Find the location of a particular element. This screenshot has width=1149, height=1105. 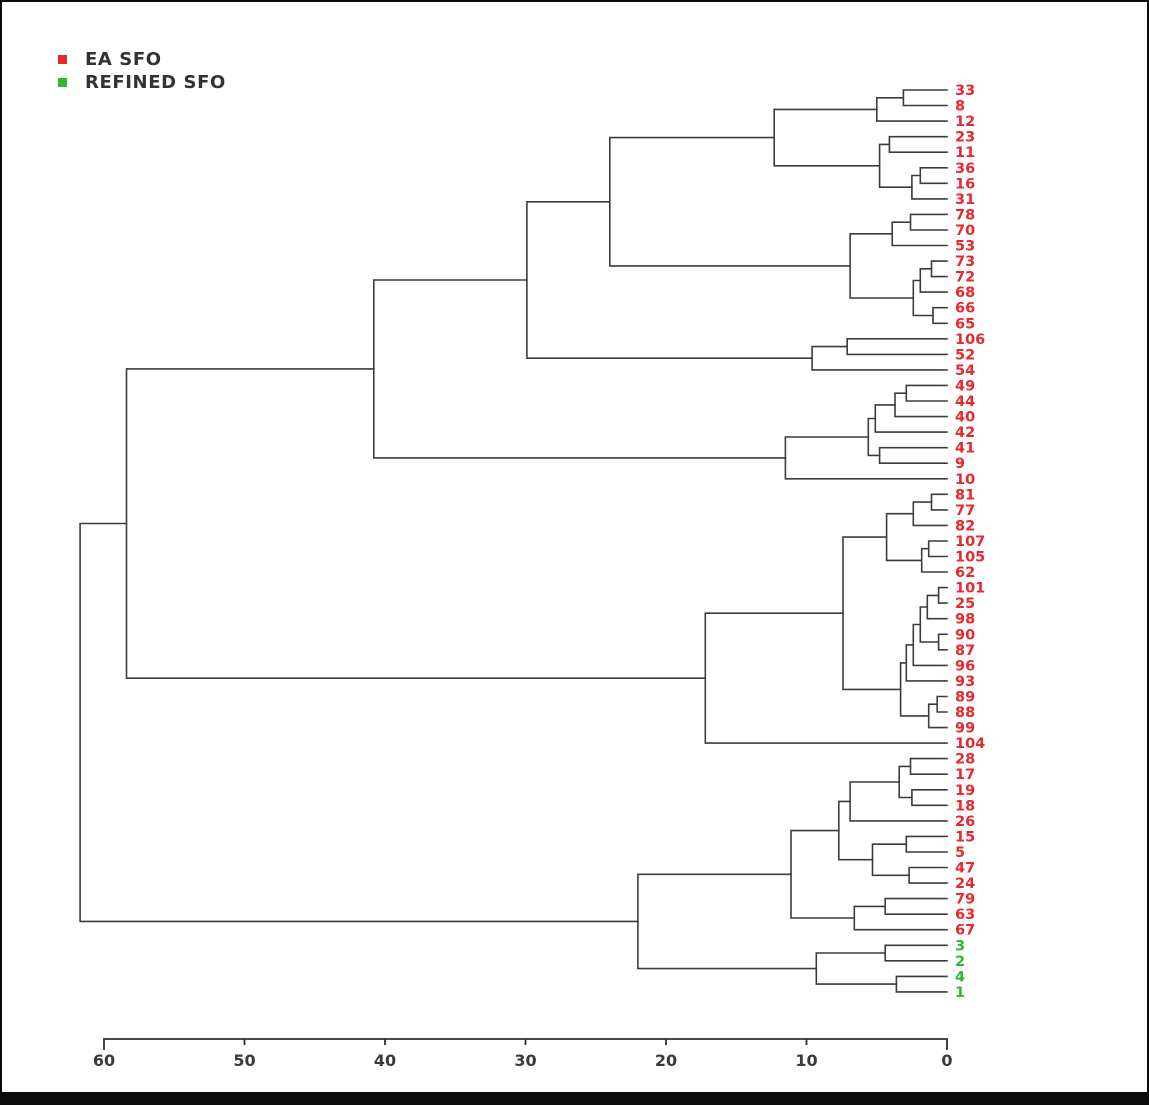

leaf-label: 5 is located at coordinates (960, 853).